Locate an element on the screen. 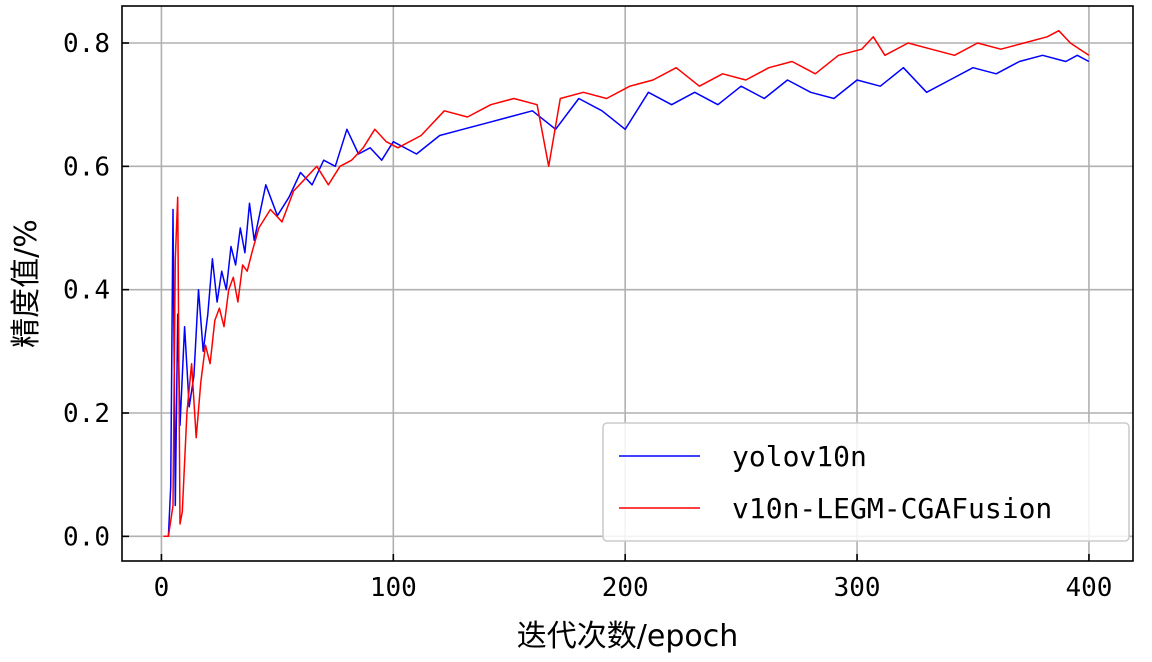  legend-box is located at coordinates (866, 482).